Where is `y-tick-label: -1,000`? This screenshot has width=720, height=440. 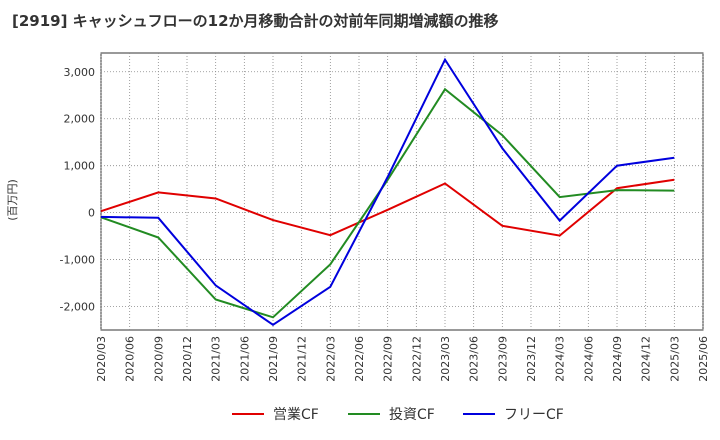
y-tick-label: -1,000 is located at coordinates (77, 260).